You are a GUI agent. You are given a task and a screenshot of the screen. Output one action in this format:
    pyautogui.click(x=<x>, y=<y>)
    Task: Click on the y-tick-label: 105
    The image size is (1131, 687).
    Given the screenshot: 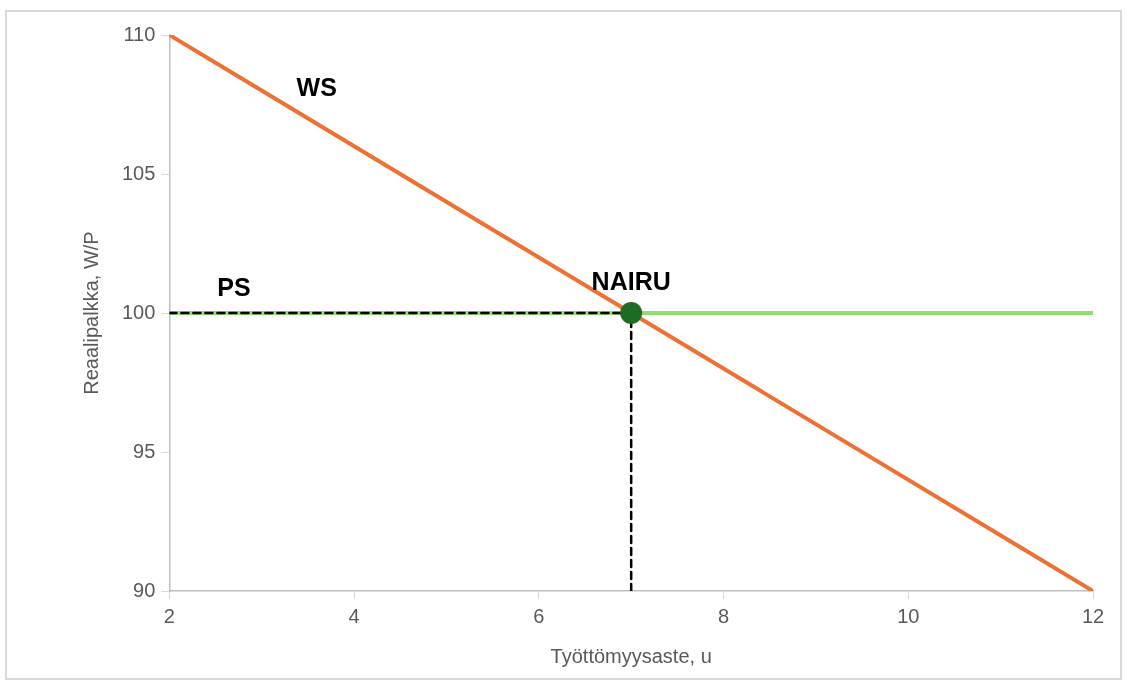 What is the action you would take?
    pyautogui.click(x=138, y=172)
    